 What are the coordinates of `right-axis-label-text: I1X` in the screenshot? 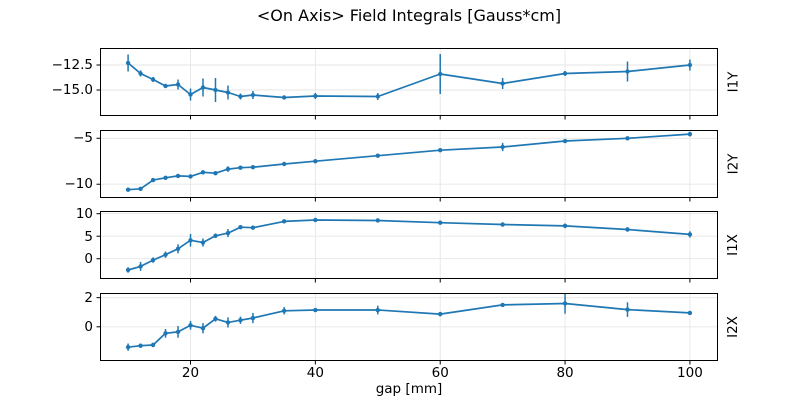 It's located at (733, 245).